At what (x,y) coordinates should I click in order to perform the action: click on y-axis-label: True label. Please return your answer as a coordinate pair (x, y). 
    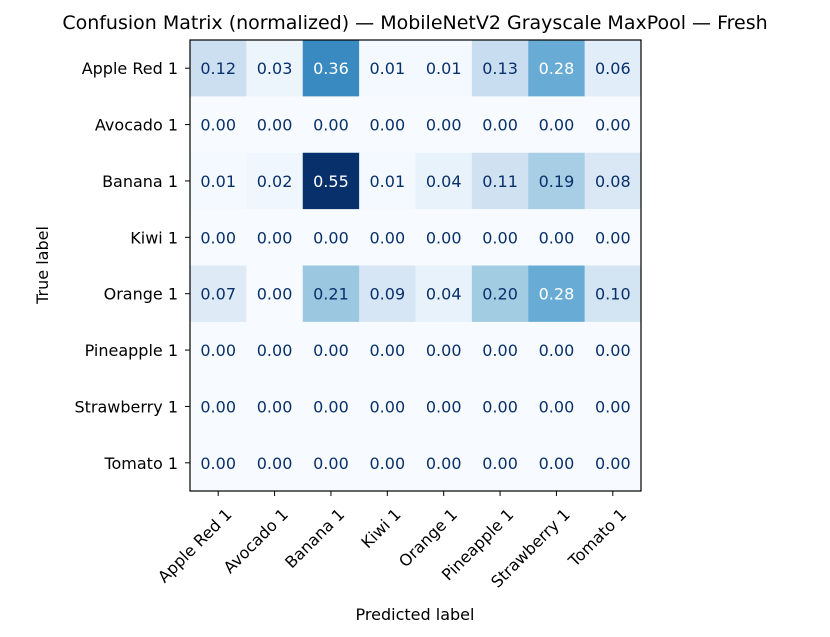
    Looking at the image, I should click on (42, 265).